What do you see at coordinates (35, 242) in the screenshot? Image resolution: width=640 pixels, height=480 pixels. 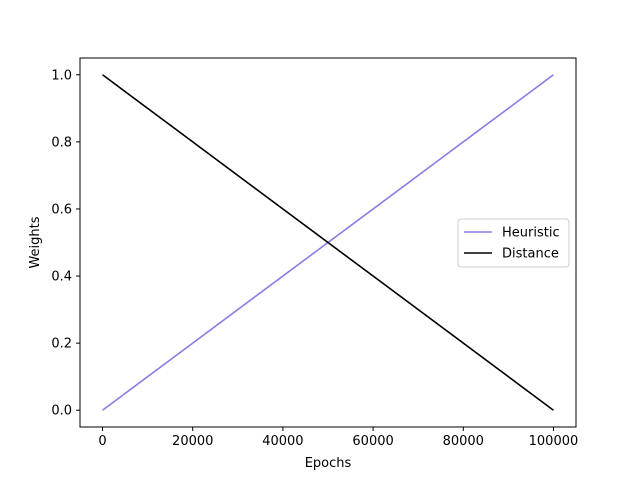 I see `y-axis-label: Weights` at bounding box center [35, 242].